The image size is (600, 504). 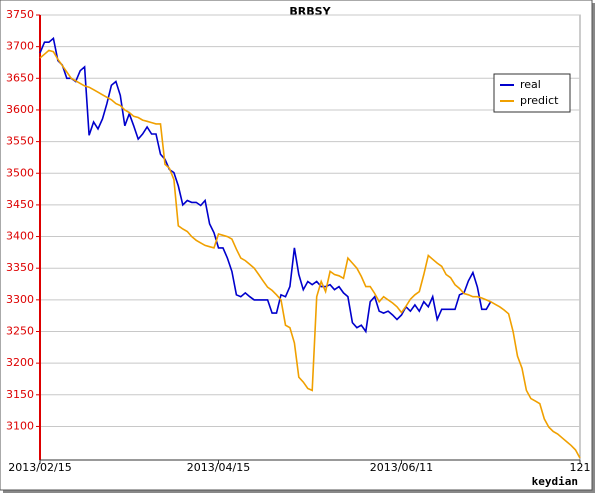 What do you see at coordinates (532, 93) in the screenshot?
I see `legend-box` at bounding box center [532, 93].